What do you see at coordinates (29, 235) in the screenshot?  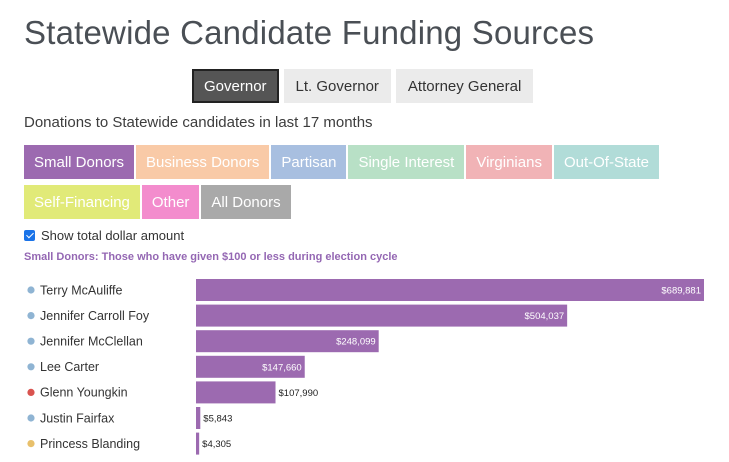 I see `checkbox-checked-icon` at bounding box center [29, 235].